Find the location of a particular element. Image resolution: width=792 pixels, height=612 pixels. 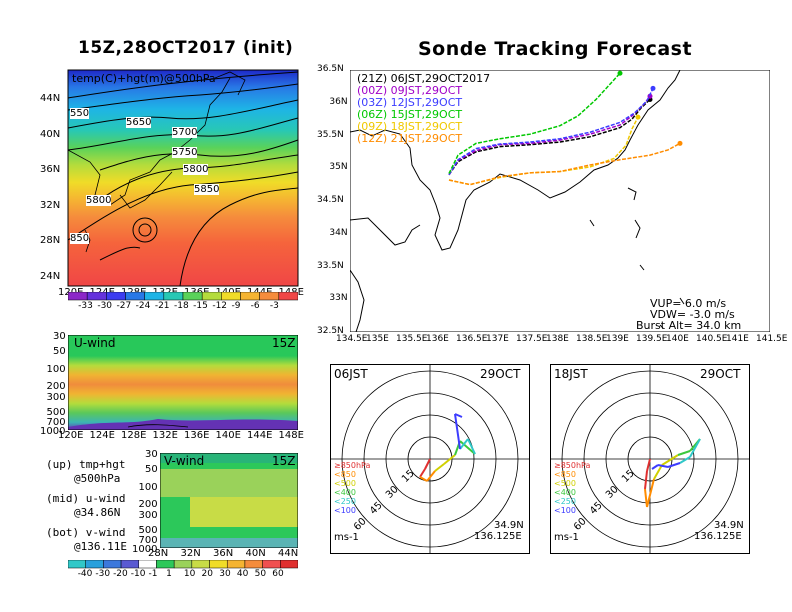

colorbar-label: -9 is located at coordinates (236, 306).